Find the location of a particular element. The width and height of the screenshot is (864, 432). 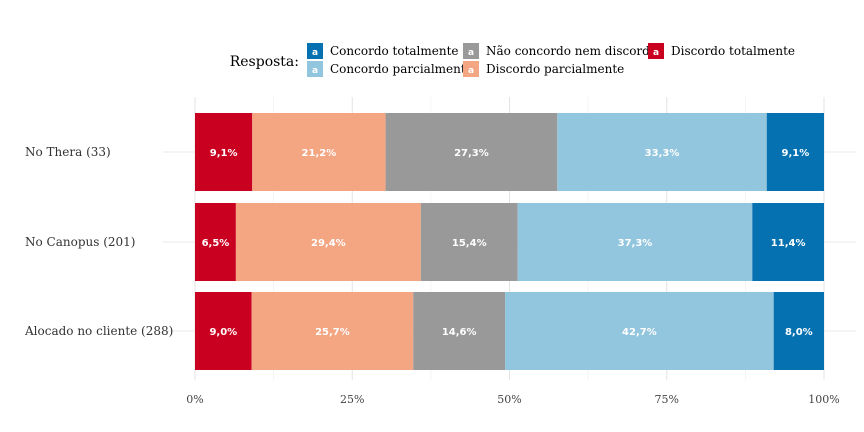

bar-data-label: 29,4% is located at coordinates (328, 243).